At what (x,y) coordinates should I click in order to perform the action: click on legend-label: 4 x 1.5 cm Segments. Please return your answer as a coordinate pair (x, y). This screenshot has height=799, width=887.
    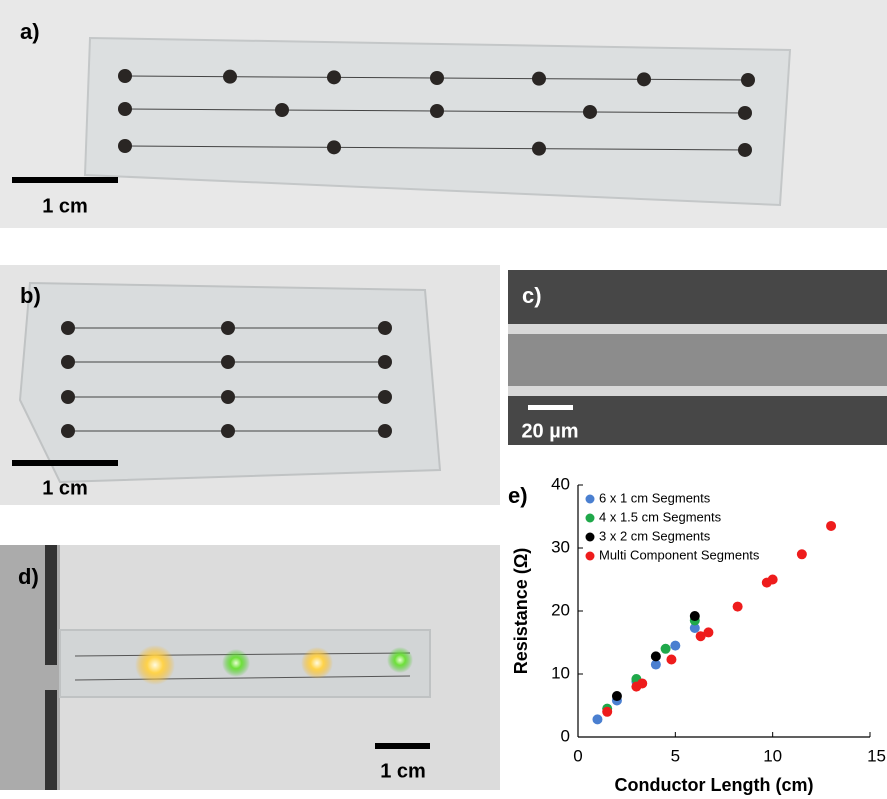
    Looking at the image, I should click on (660, 516).